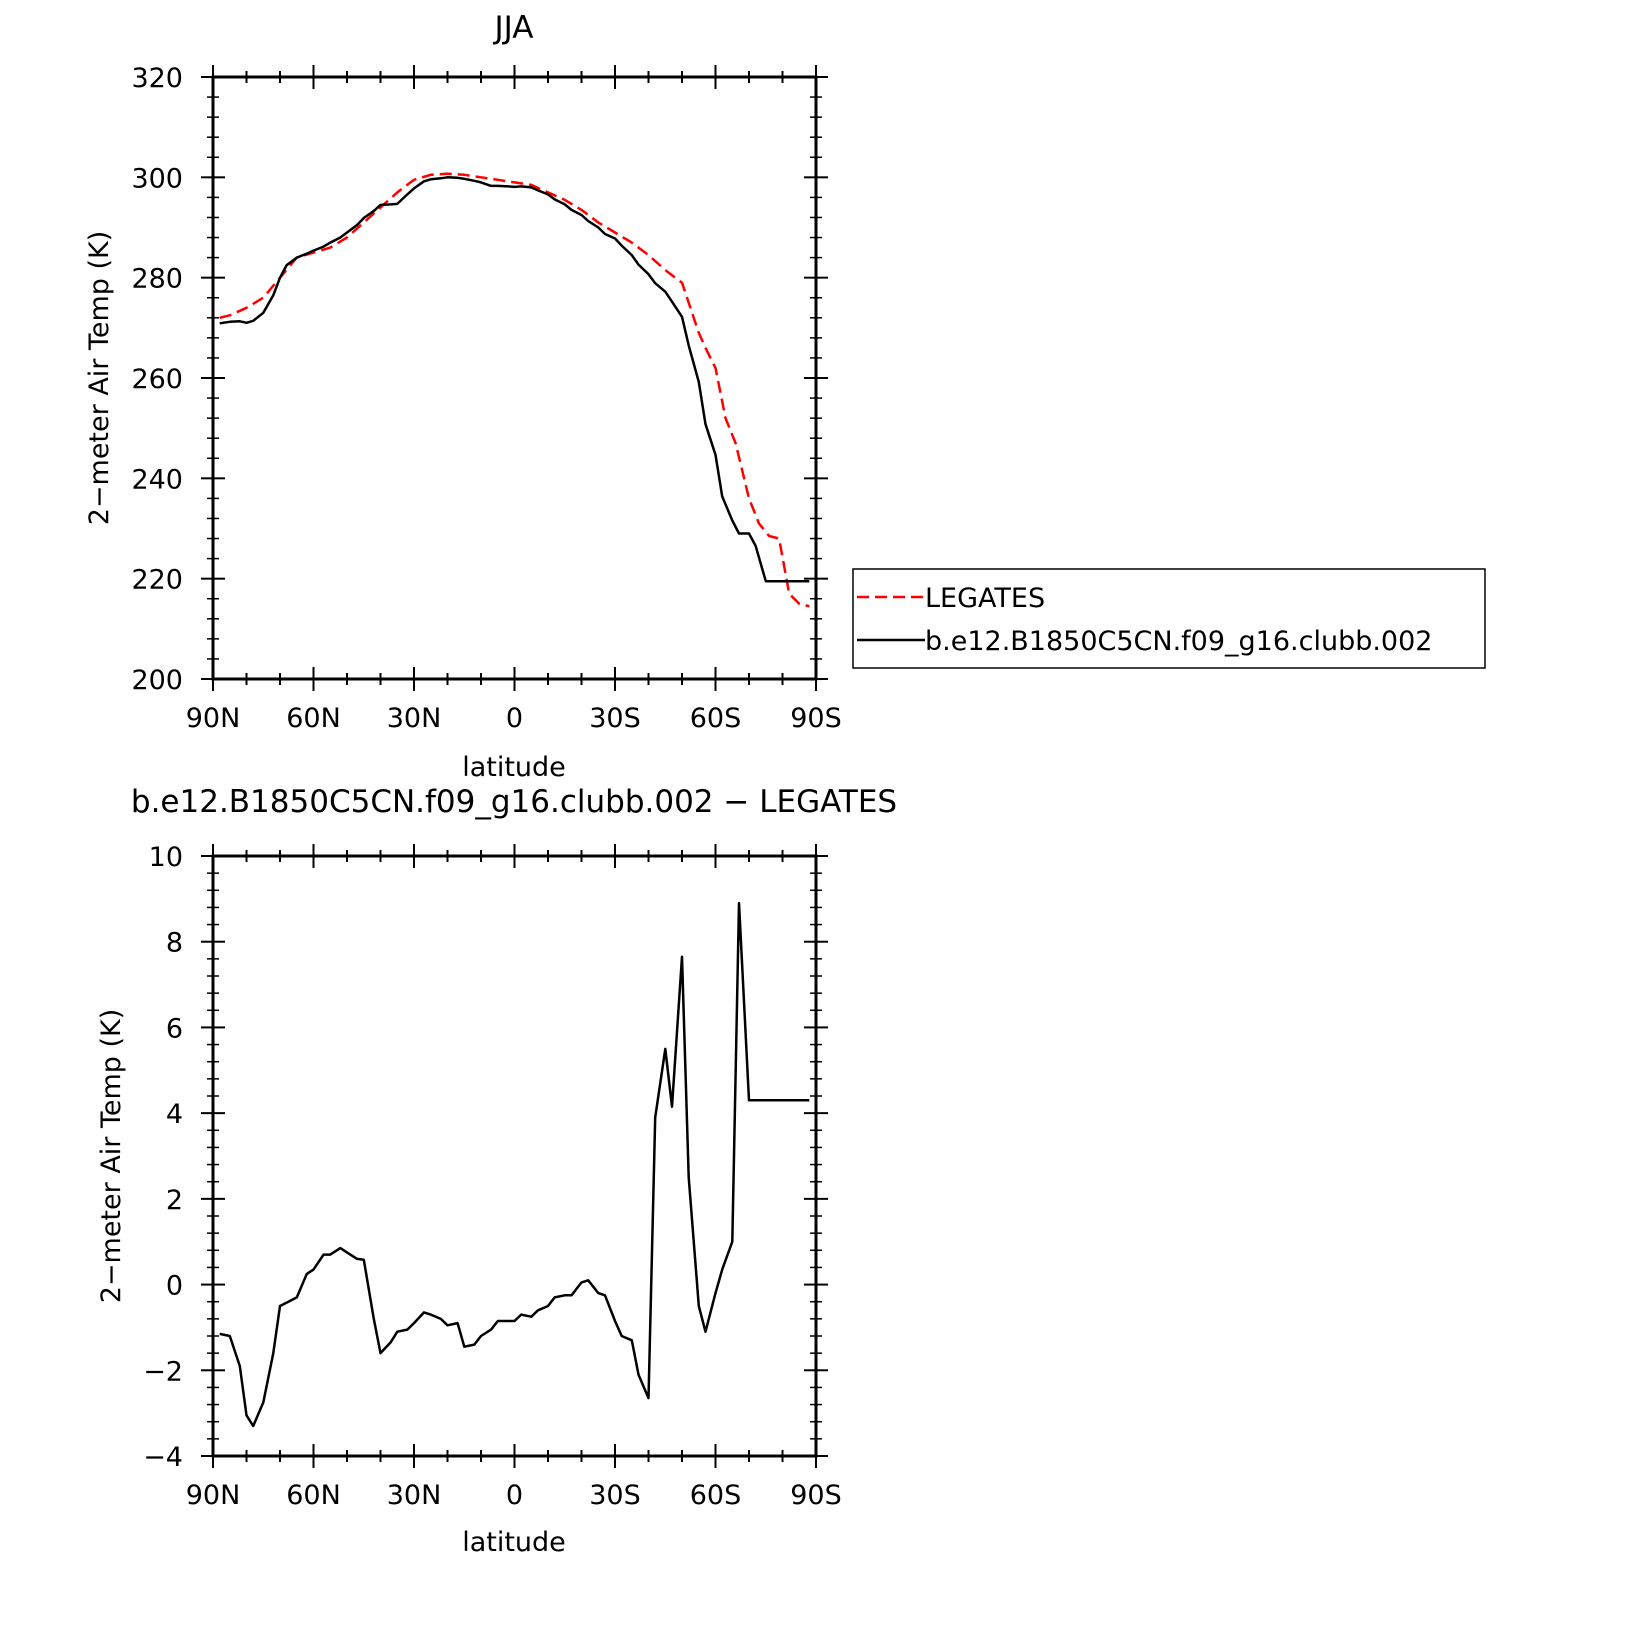 This screenshot has width=1644, height=1641. Describe the element at coordinates (157, 680) in the screenshot. I see `y-tick-label: 200` at that location.